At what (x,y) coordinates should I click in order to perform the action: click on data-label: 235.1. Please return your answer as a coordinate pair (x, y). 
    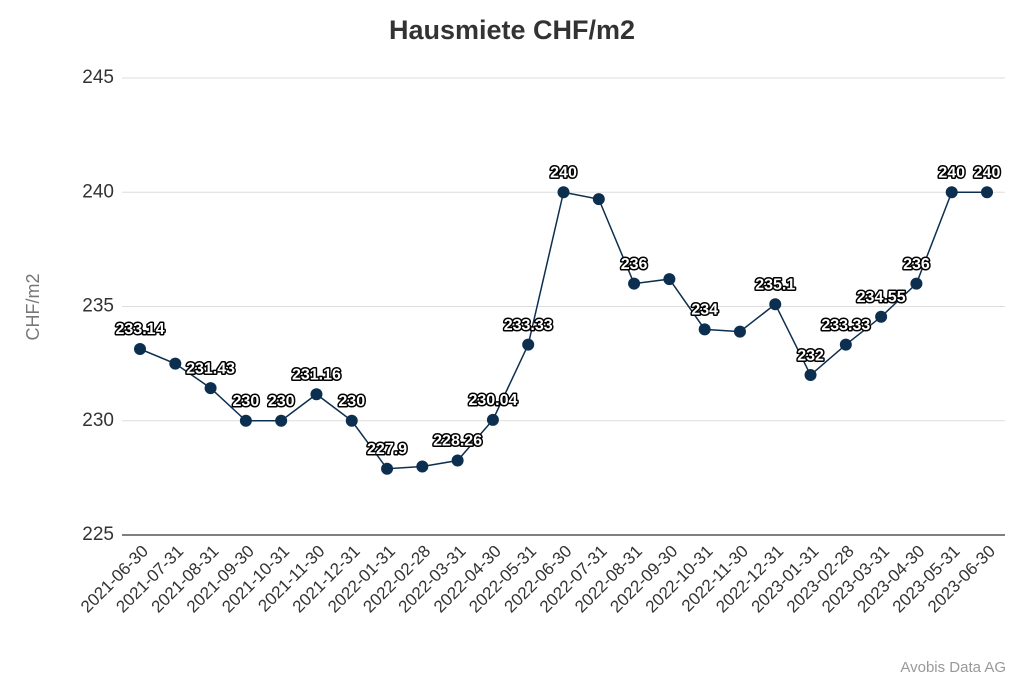
    Looking at the image, I should click on (775, 284).